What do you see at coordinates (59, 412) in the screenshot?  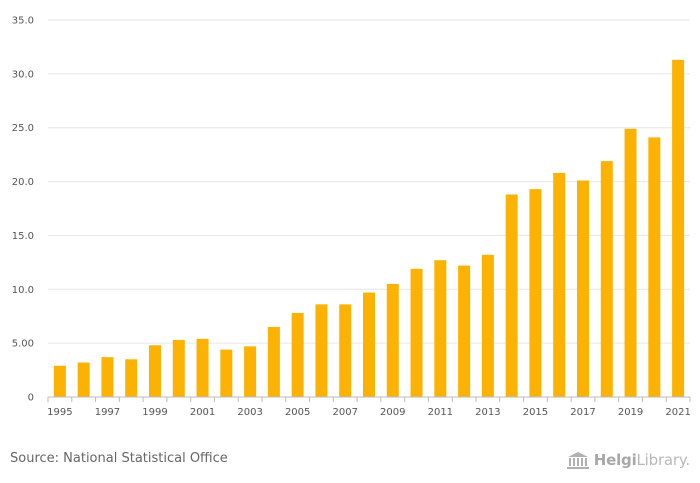 I see `x-tick-label: 1995` at bounding box center [59, 412].